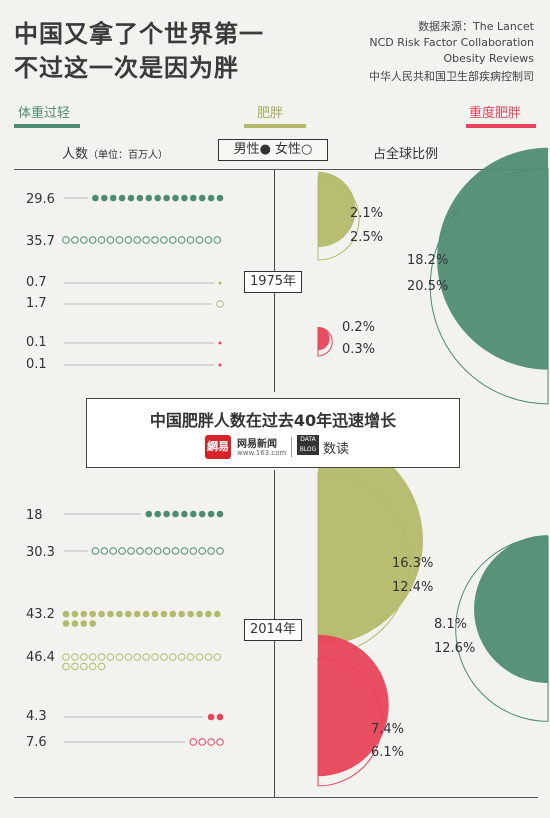  Describe the element at coordinates (276, 169) in the screenshot. I see `separator-top` at that location.